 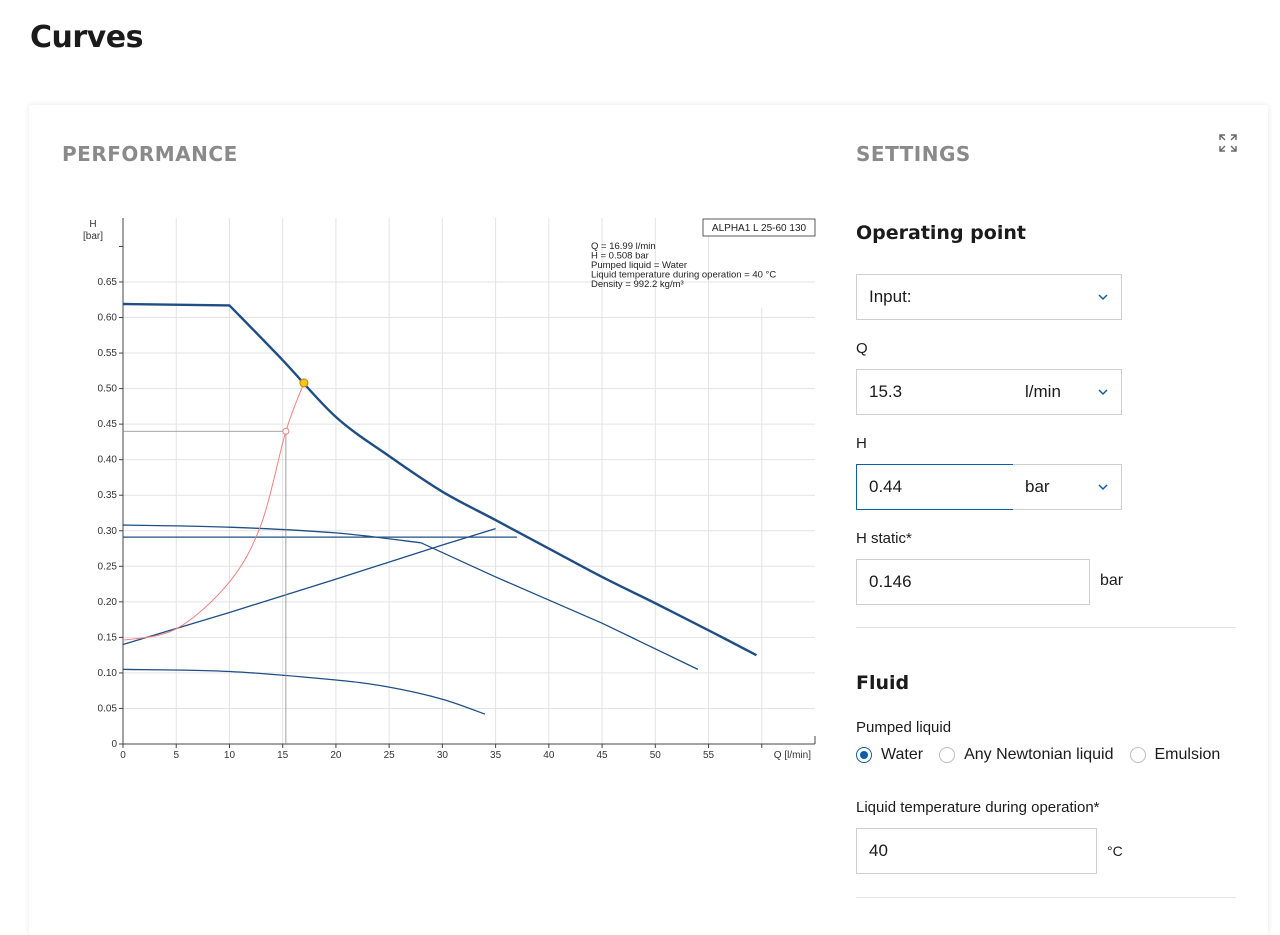 What do you see at coordinates (1187, 754) in the screenshot?
I see `radio-emulsion-label: Emulsion` at bounding box center [1187, 754].